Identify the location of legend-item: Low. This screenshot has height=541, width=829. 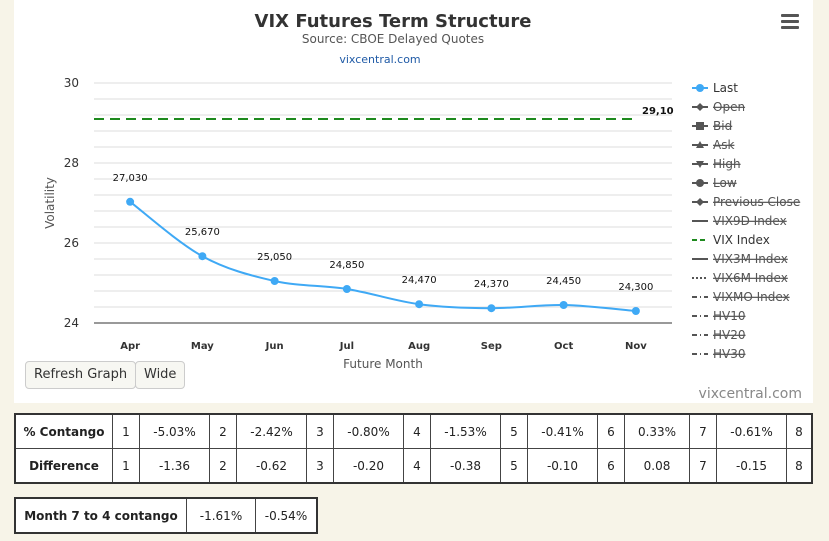
(714, 183).